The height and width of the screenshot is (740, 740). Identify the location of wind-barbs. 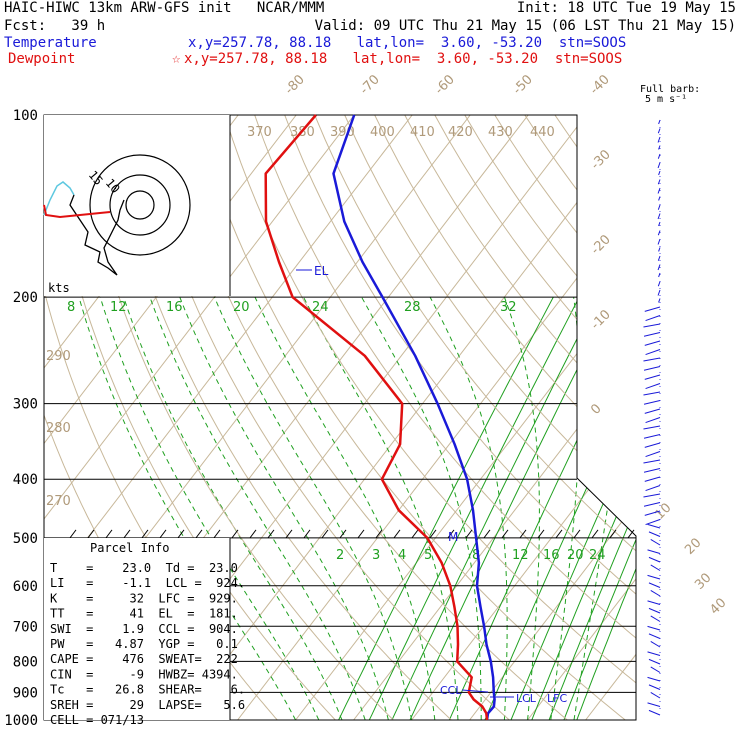
(652, 417).